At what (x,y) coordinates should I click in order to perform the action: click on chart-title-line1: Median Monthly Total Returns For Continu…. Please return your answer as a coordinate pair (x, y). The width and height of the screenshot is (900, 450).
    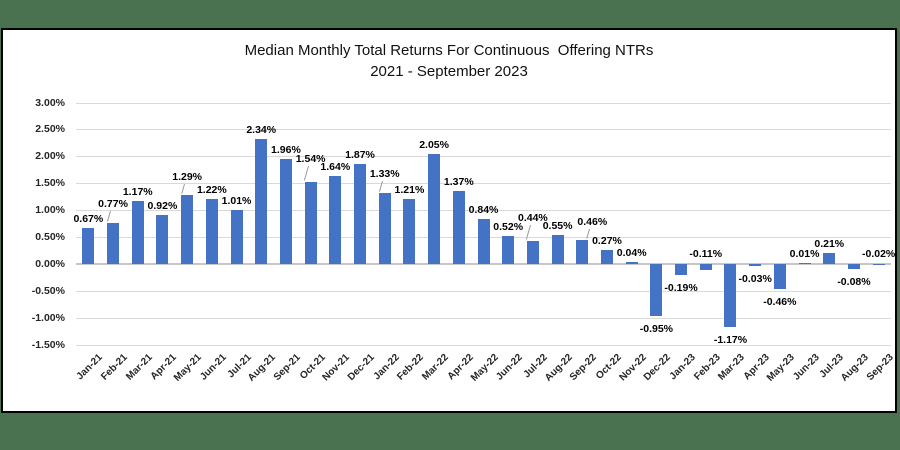
    Looking at the image, I should click on (449, 50).